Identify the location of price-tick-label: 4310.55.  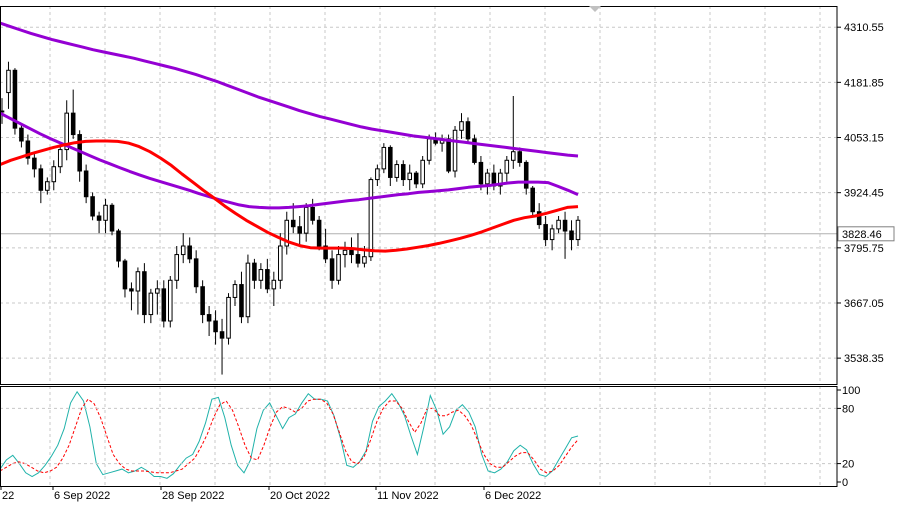
(864, 28).